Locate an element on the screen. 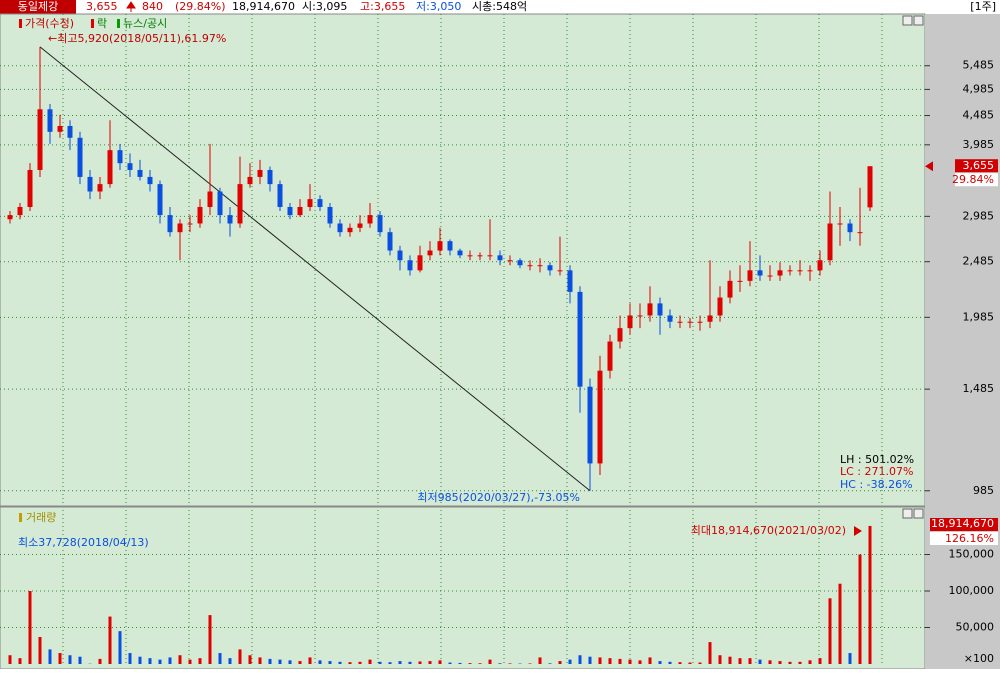  period: [1주] is located at coordinates (983, 6).